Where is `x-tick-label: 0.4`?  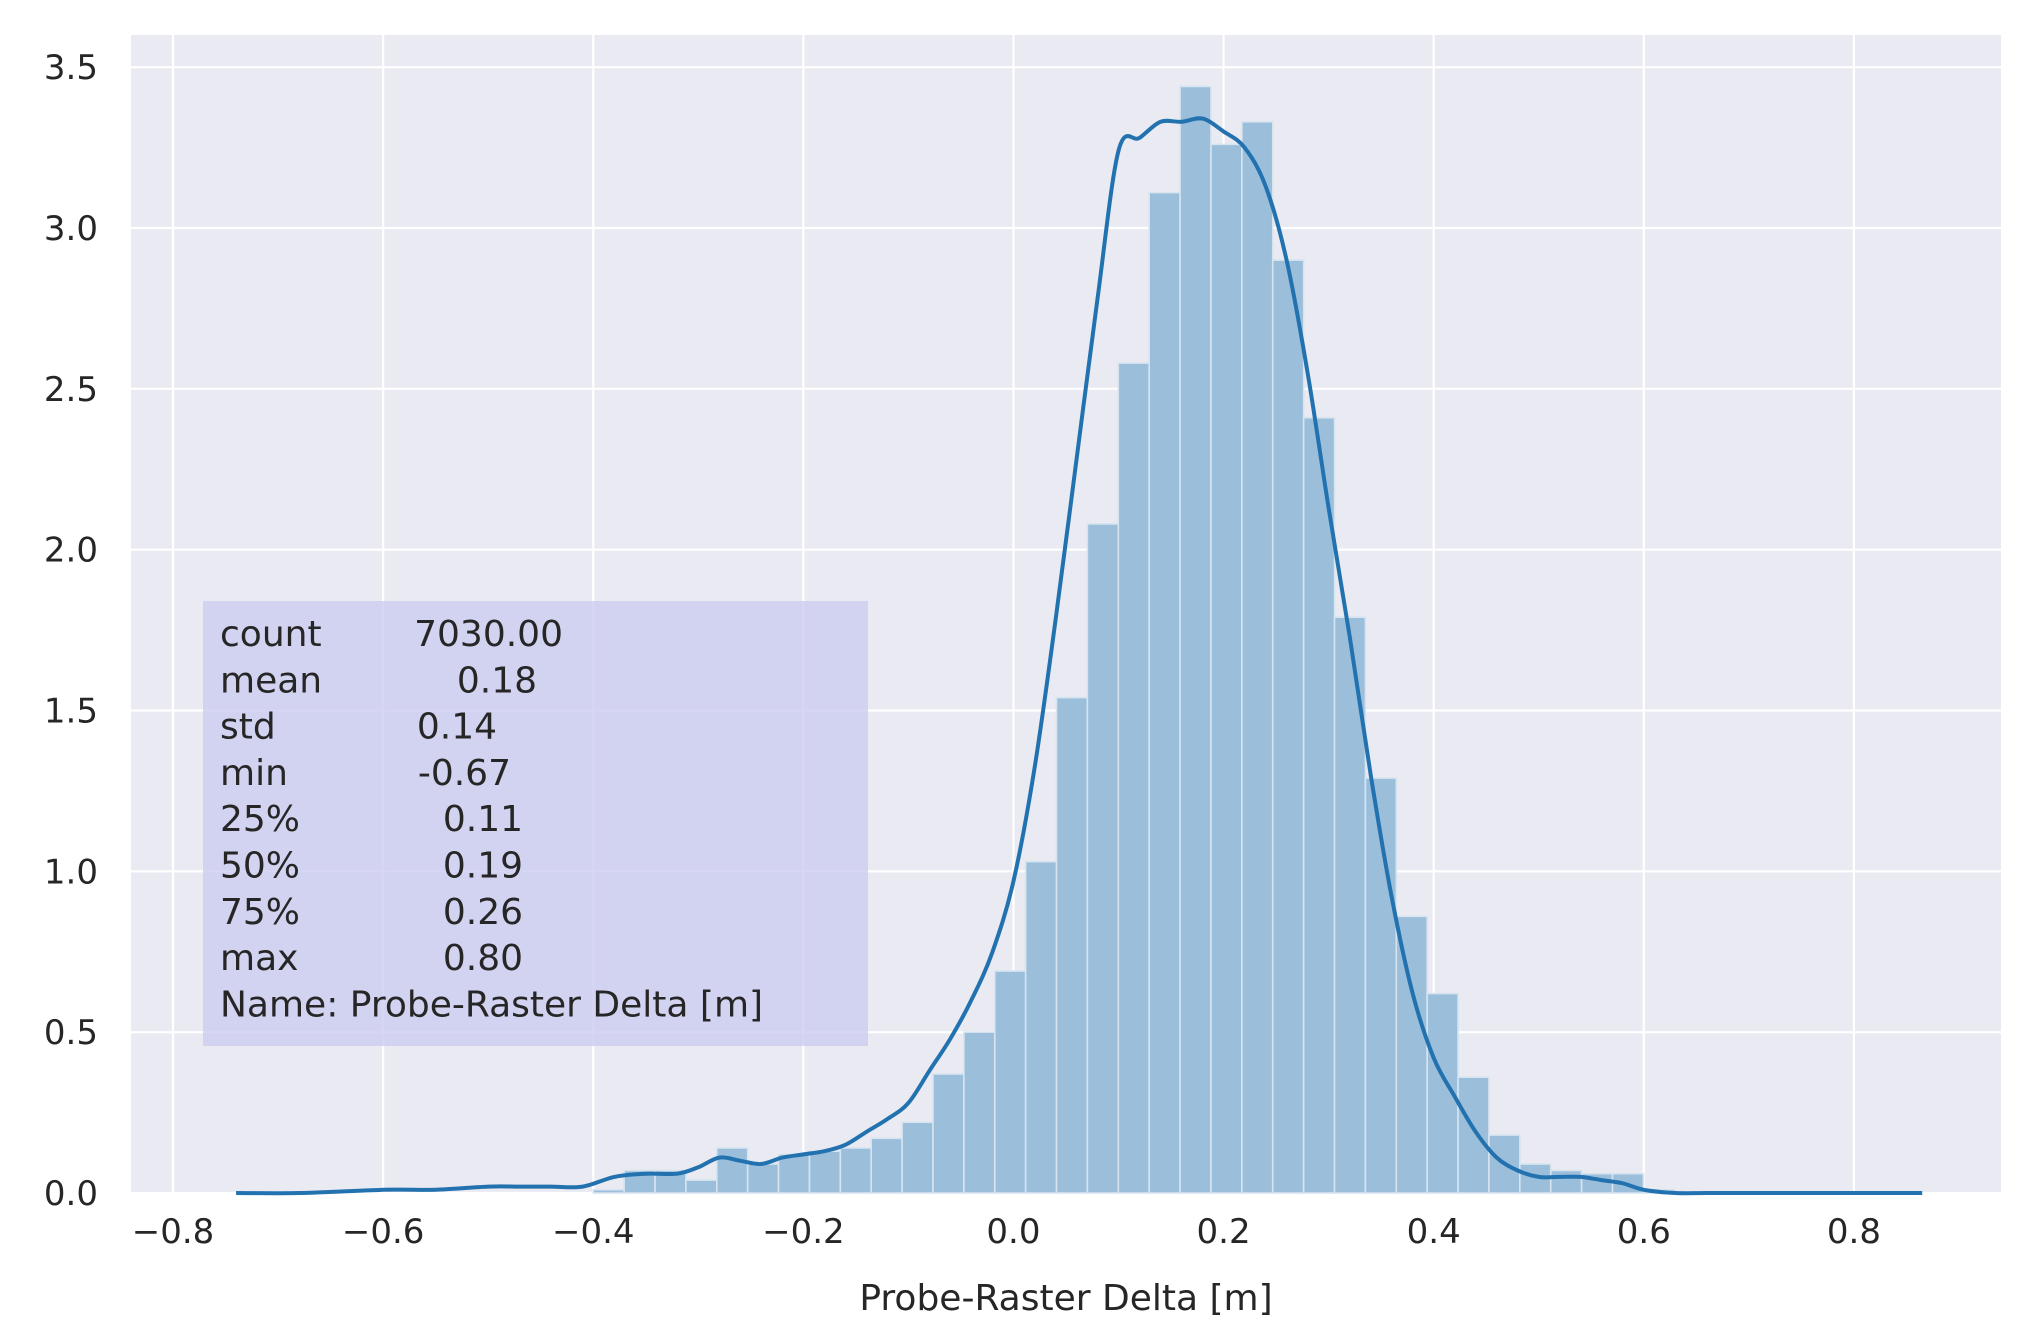 x-tick-label: 0.4 is located at coordinates (1434, 1232).